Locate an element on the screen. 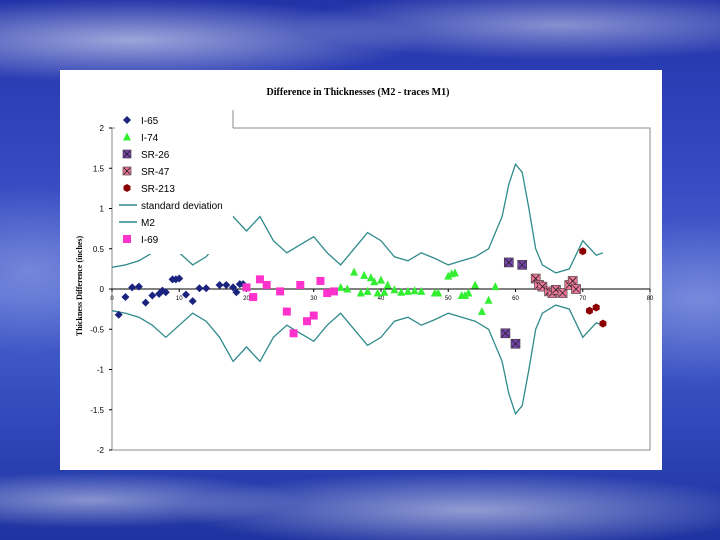 Image resolution: width=720 pixels, height=540 pixels. y-tick-label: 1 is located at coordinates (102, 209).